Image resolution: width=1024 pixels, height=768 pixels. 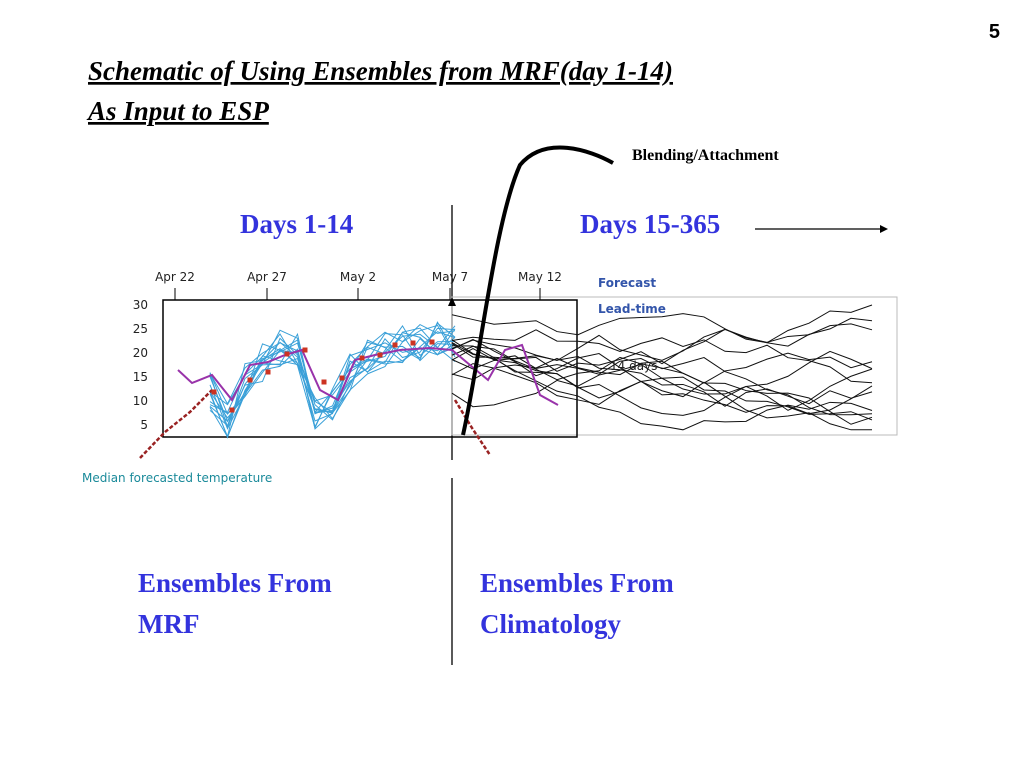 What do you see at coordinates (177, 478) in the screenshot?
I see `caption: Median forecasted temperature` at bounding box center [177, 478].